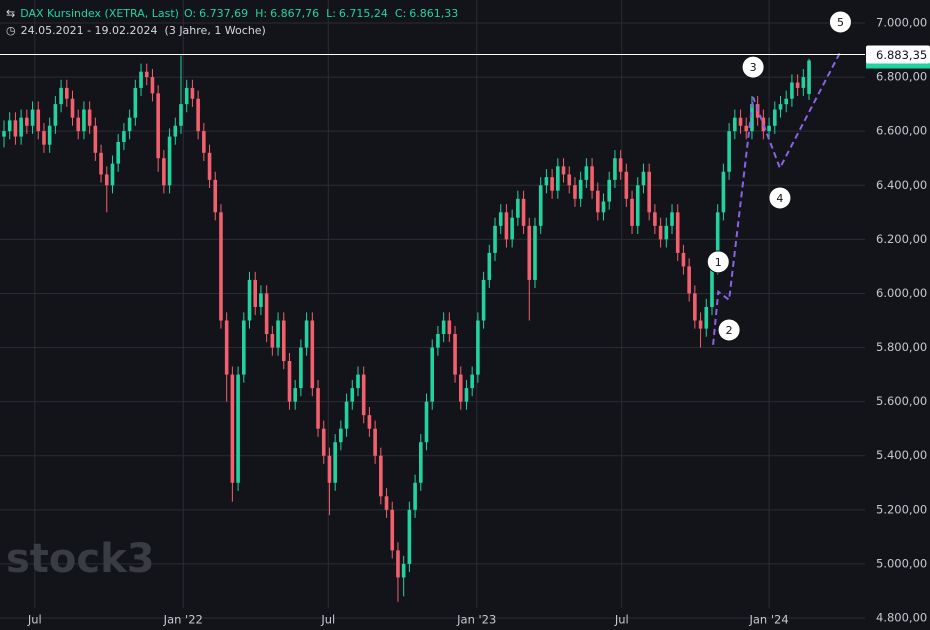  Describe the element at coordinates (324, 13) in the screenshot. I see `ohlc-values: O: 6.737,69 H: 6.867,76 L: 6.715,24 C: 6.861,33` at that location.